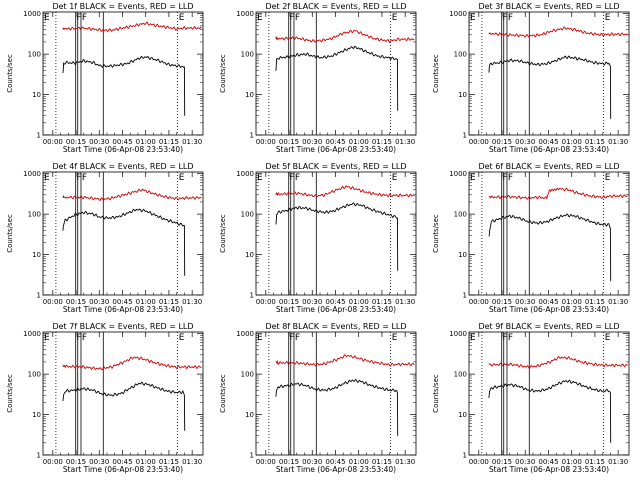  I want to click on chart-title: Det 2f BLACK = Events, RED = LLD, so click(335, 6).